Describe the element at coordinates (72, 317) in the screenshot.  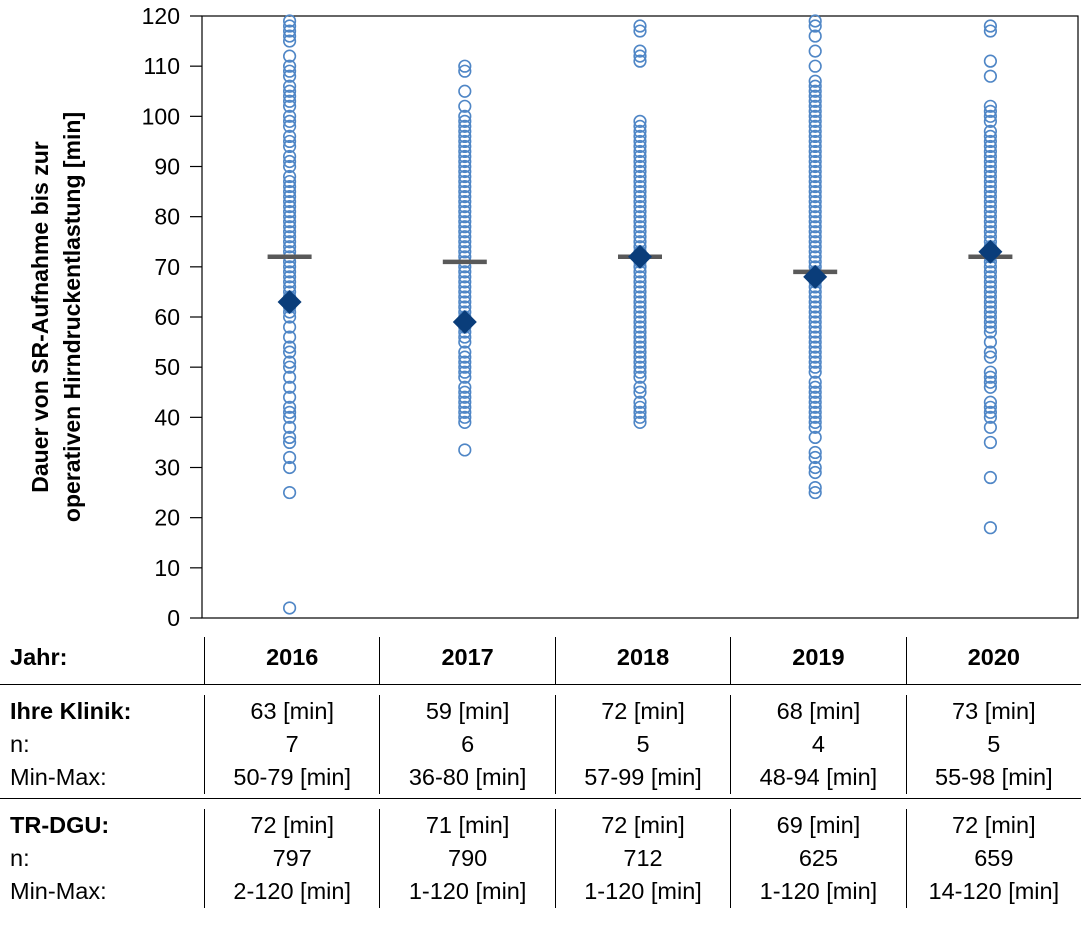
I see `y-axis-label-line: operativen Hirndruckentlastung [min]` at that location.